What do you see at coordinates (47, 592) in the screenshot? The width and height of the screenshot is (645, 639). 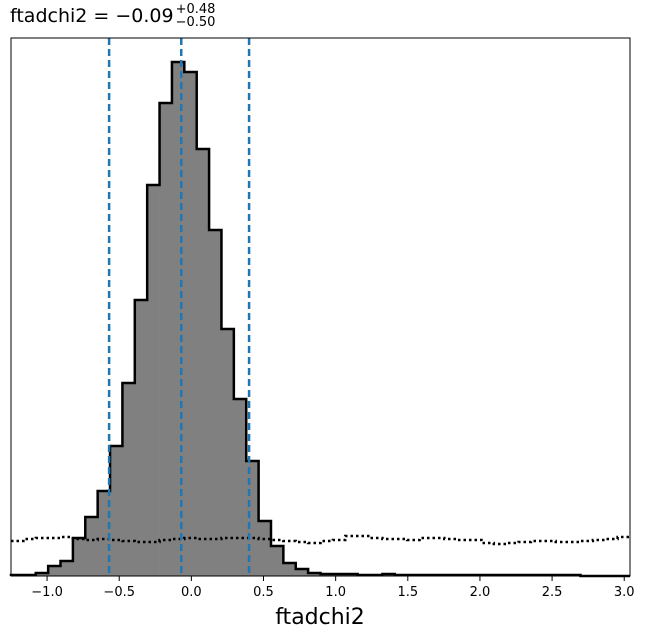 I see `x-tick-label: −1.0` at bounding box center [47, 592].